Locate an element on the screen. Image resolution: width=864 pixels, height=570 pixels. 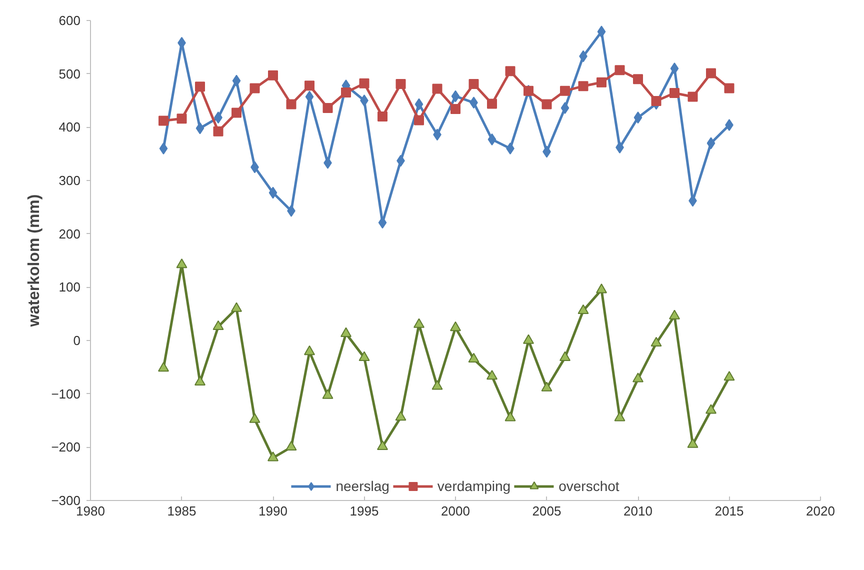
y-tick-label: 600 is located at coordinates (69, 20).